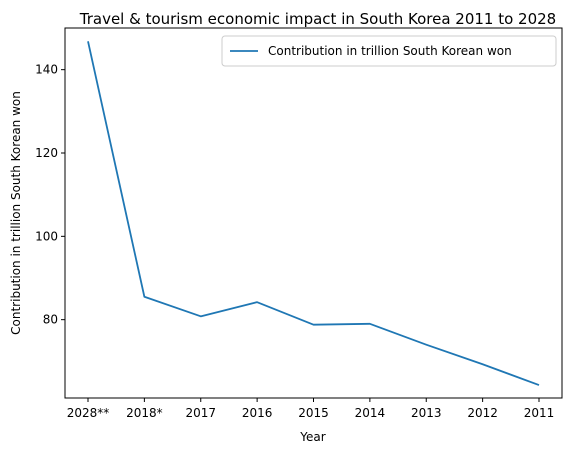 This screenshot has width=587, height=455. I want to click on y-tick-label: 100, so click(46, 236).